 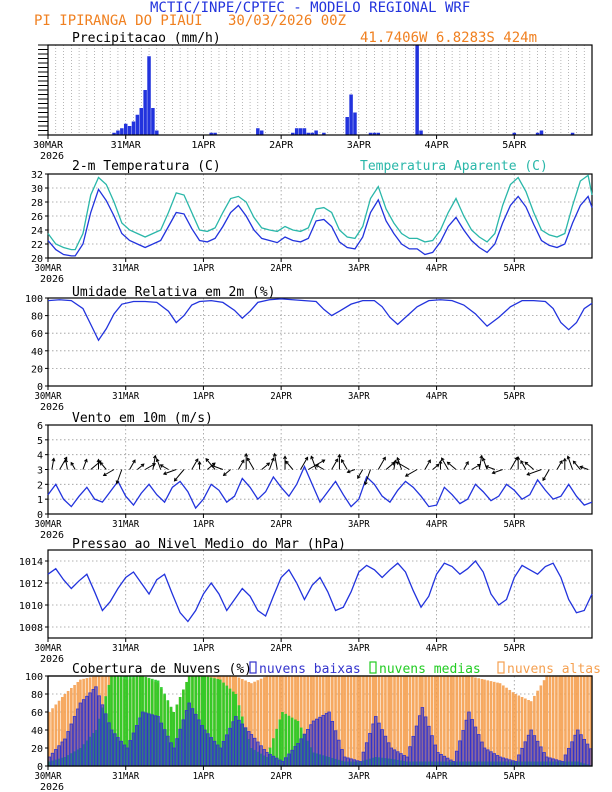 What do you see at coordinates (47, 525) in the screenshot?
I see `x-tick-label: 30MAR` at bounding box center [47, 525].